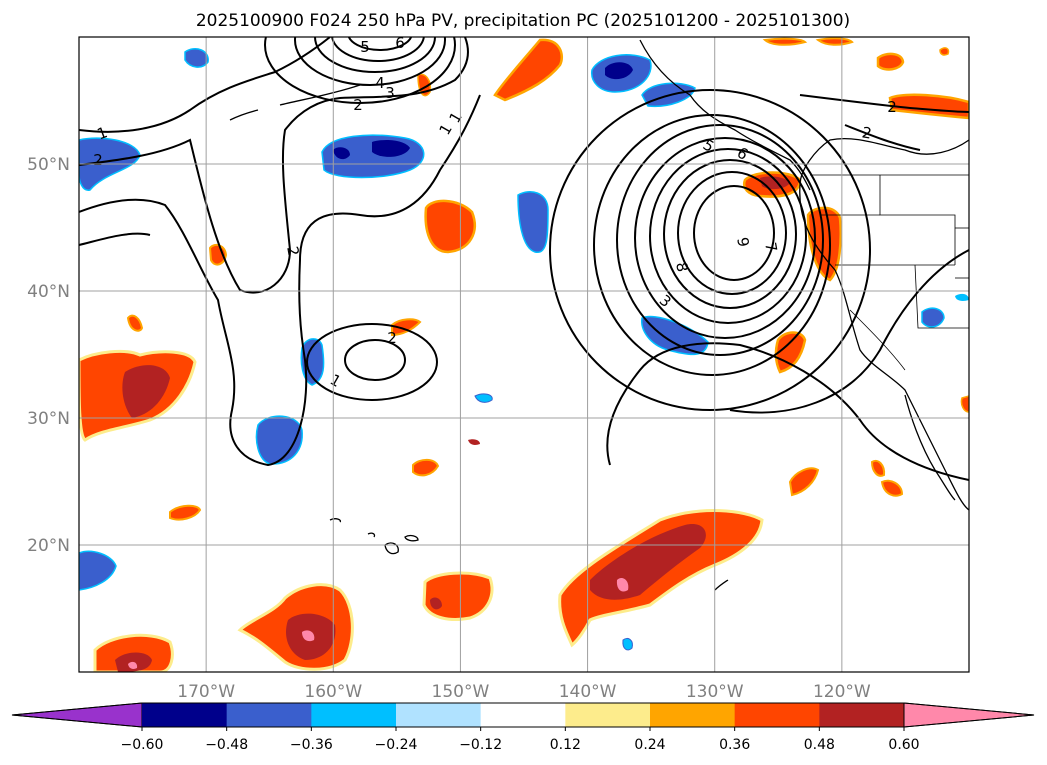  What do you see at coordinates (588, 692) in the screenshot?
I see `lon-tick-label: 140°W` at bounding box center [588, 692].